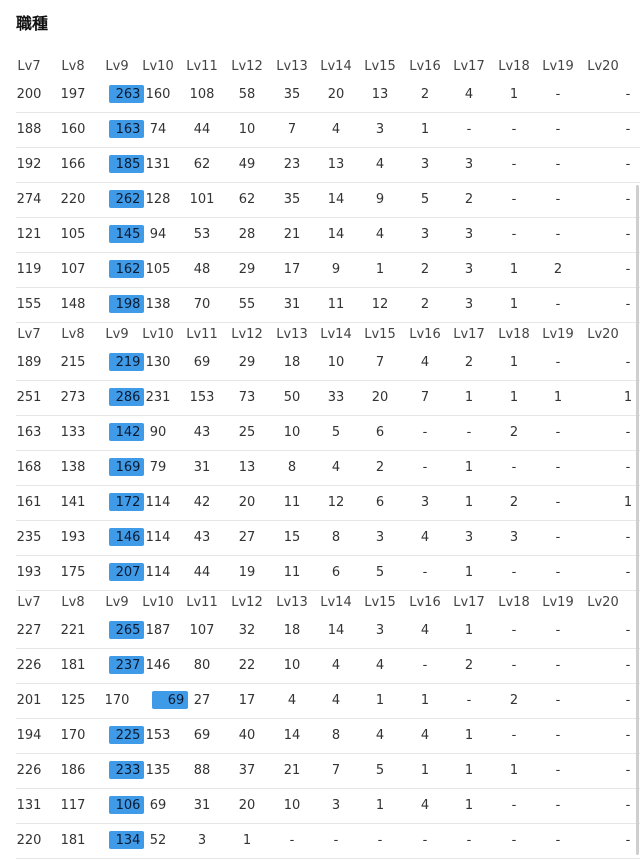 The width and height of the screenshot is (640, 862). Describe the element at coordinates (328, 398) in the screenshot. I see `table-row: 251 273 286 231 153 73 50 33 20 7 1 1 1 1` at that location.